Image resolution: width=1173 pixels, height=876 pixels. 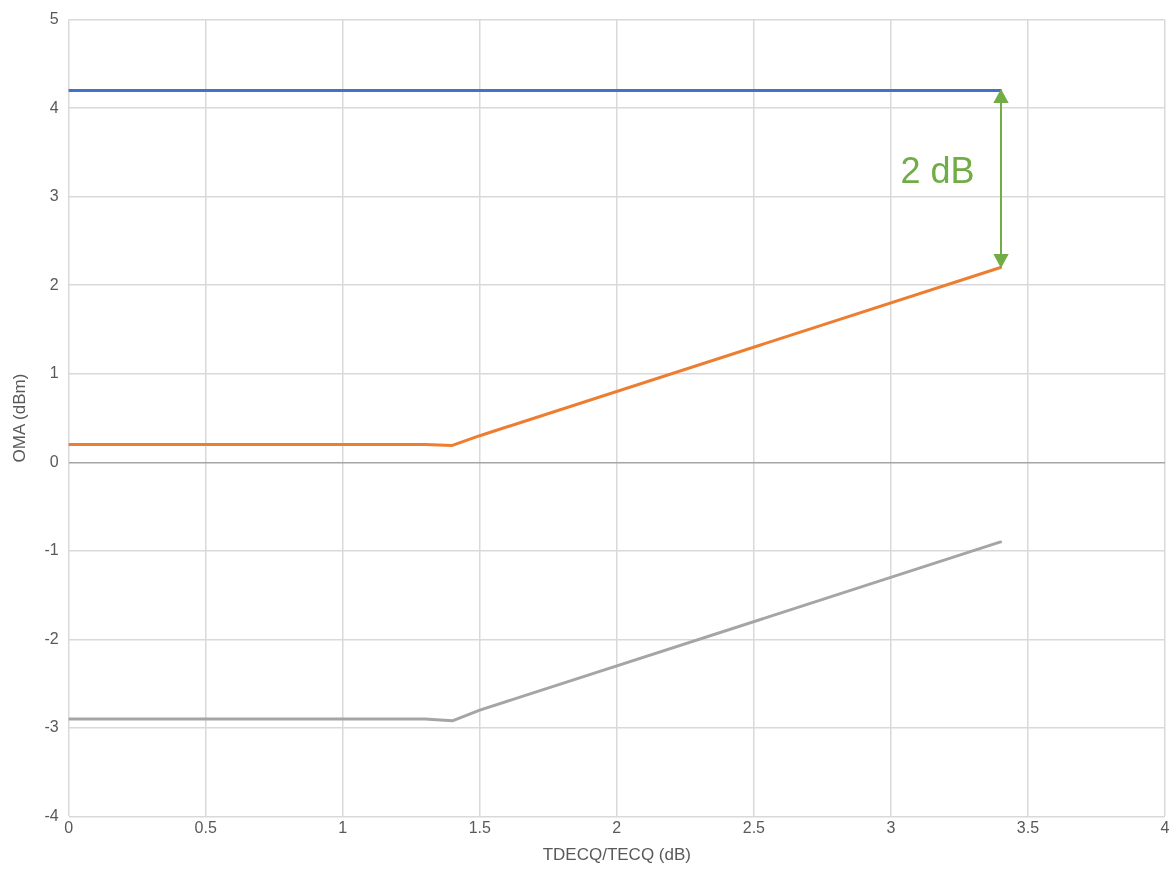 What do you see at coordinates (1028, 828) in the screenshot?
I see `x-tick-label: 3.5` at bounding box center [1028, 828].